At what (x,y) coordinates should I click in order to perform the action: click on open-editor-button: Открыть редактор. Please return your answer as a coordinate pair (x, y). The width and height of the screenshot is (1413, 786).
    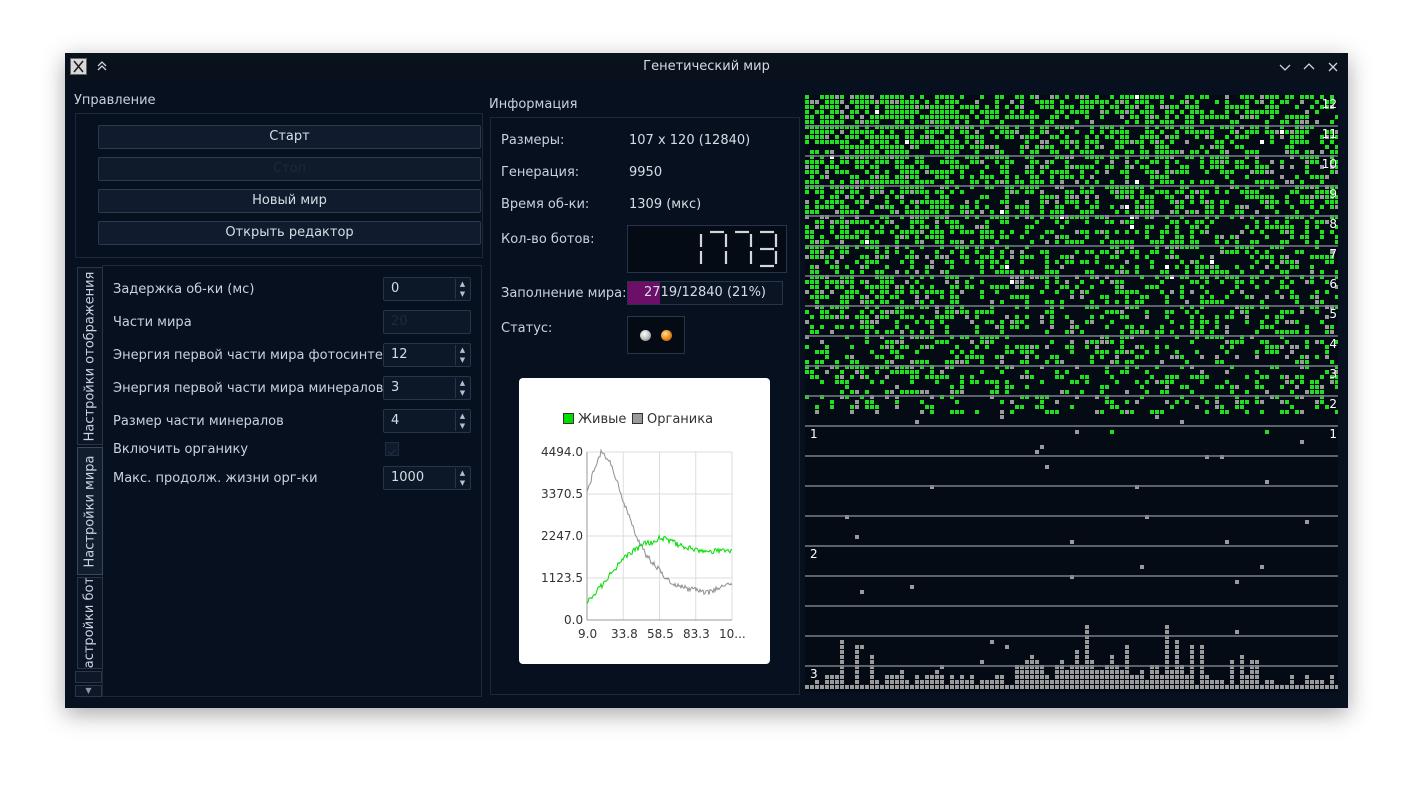
    Looking at the image, I should click on (289, 233).